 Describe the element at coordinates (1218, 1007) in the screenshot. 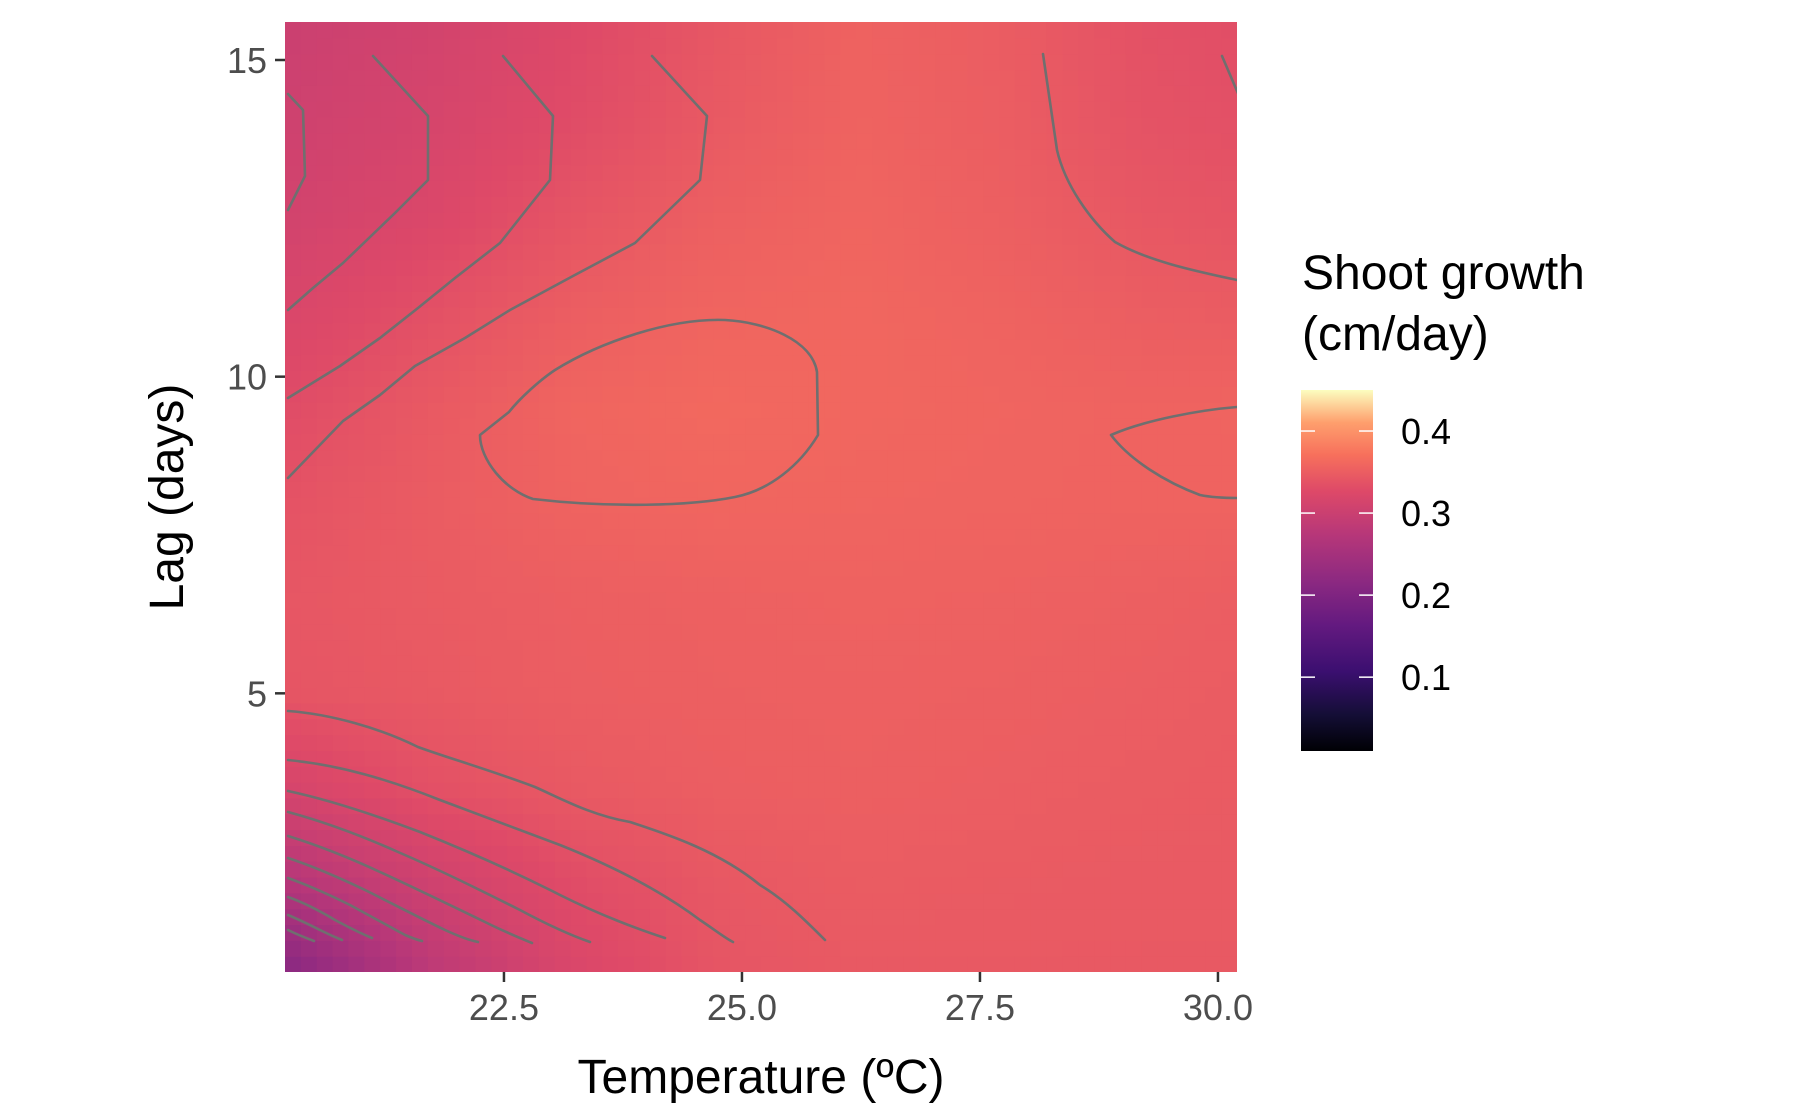

I see `x-tick-label: 30.0` at that location.